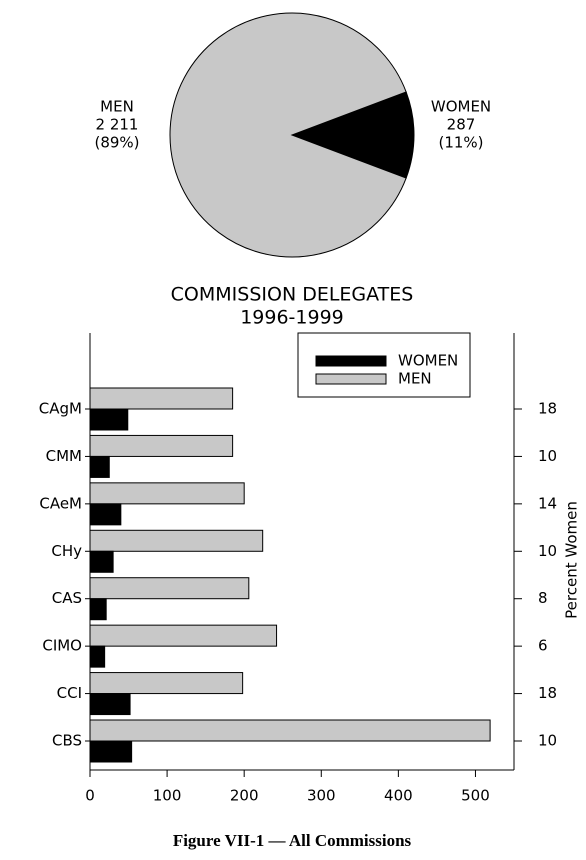  Describe the element at coordinates (116, 143) in the screenshot. I see `slice-percent: (89%)` at that location.